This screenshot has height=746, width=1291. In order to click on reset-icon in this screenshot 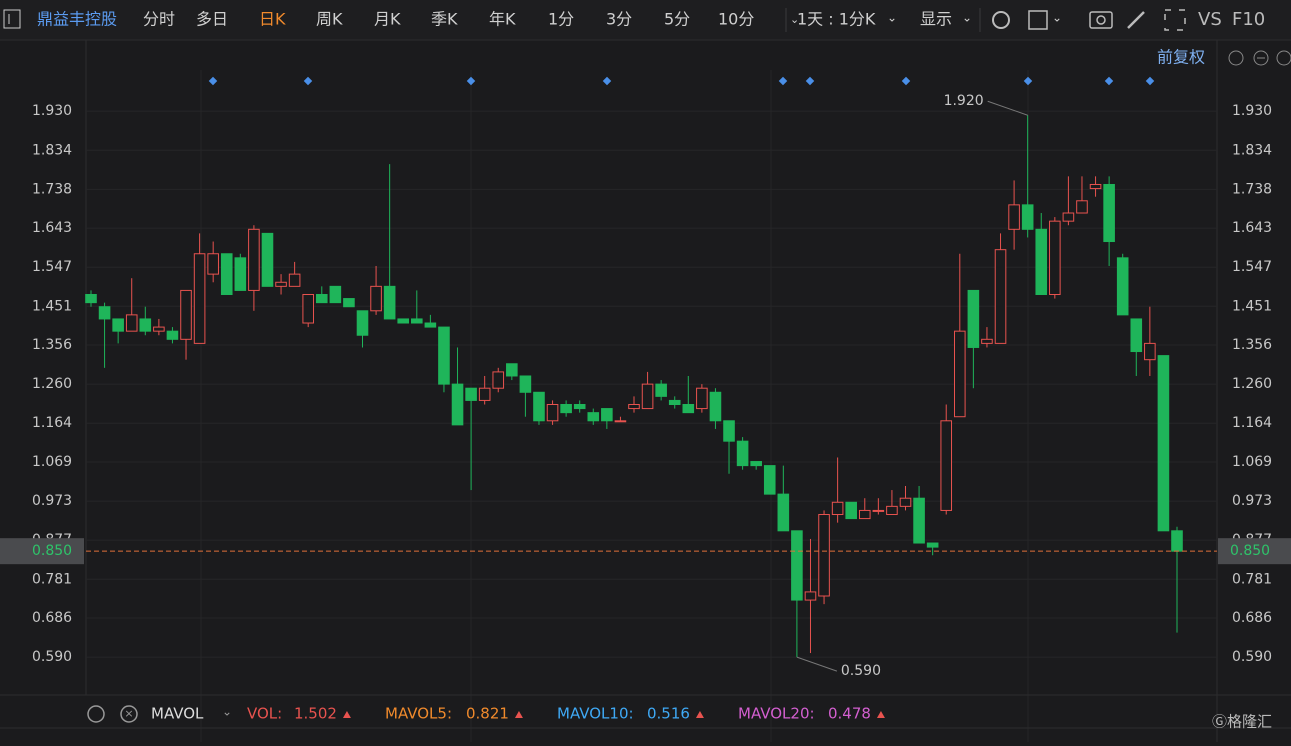, I will do `click(1236, 58)`.